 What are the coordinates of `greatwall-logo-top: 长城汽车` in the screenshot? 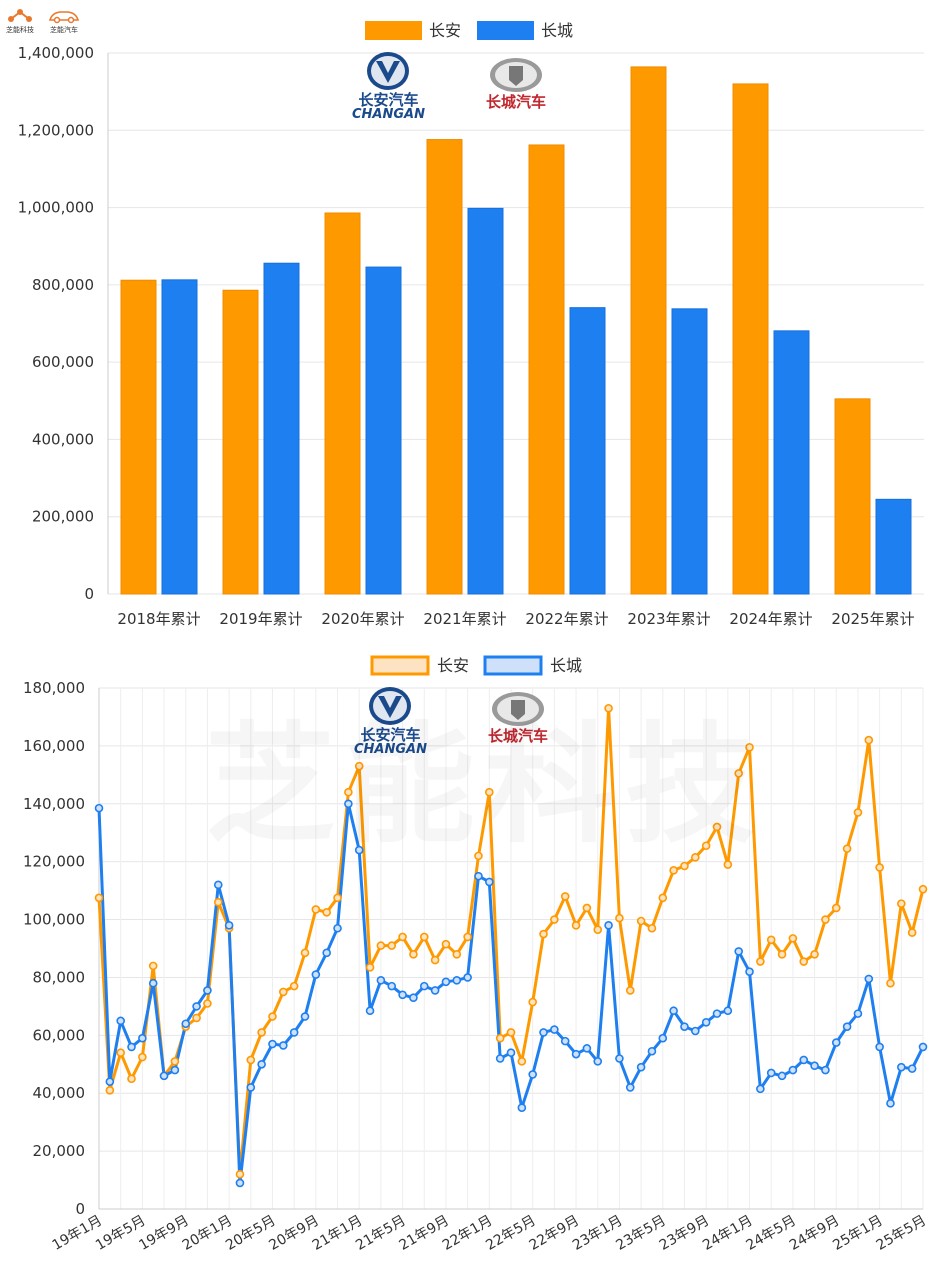 It's located at (516, 83).